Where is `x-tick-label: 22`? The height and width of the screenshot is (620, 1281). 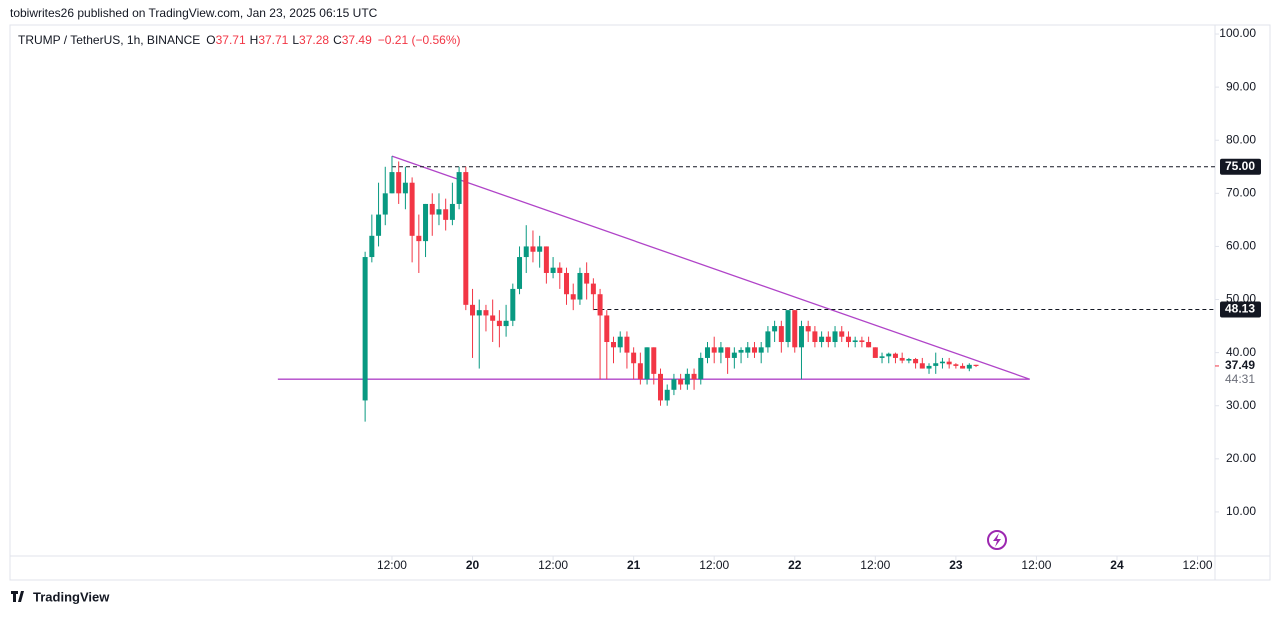
x-tick-label: 22 is located at coordinates (795, 565).